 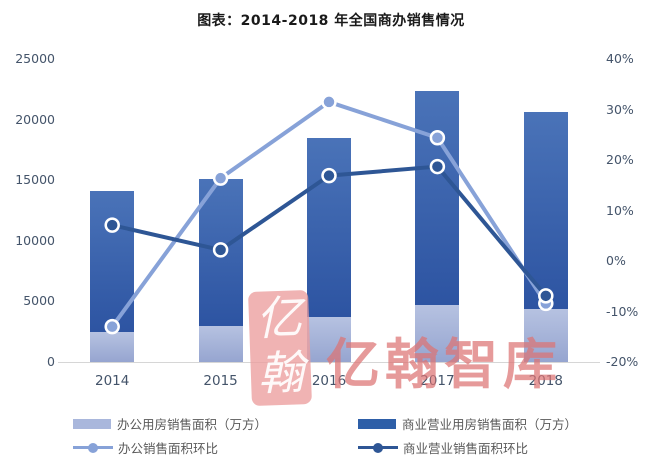 I want to click on legend-item-office-mom: 办公销售面积环比, so click(x=145, y=447).